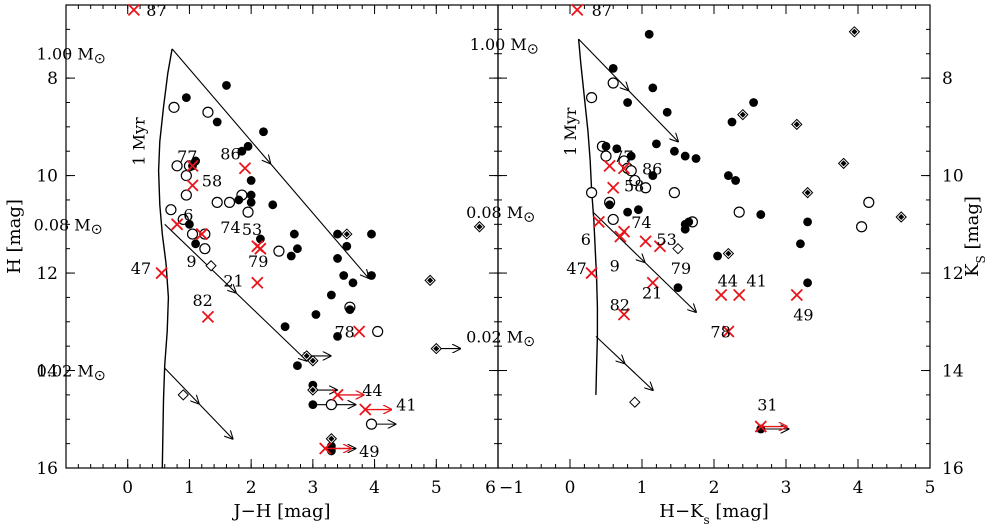  I want to click on x-tick-label: 1, so click(189, 488).